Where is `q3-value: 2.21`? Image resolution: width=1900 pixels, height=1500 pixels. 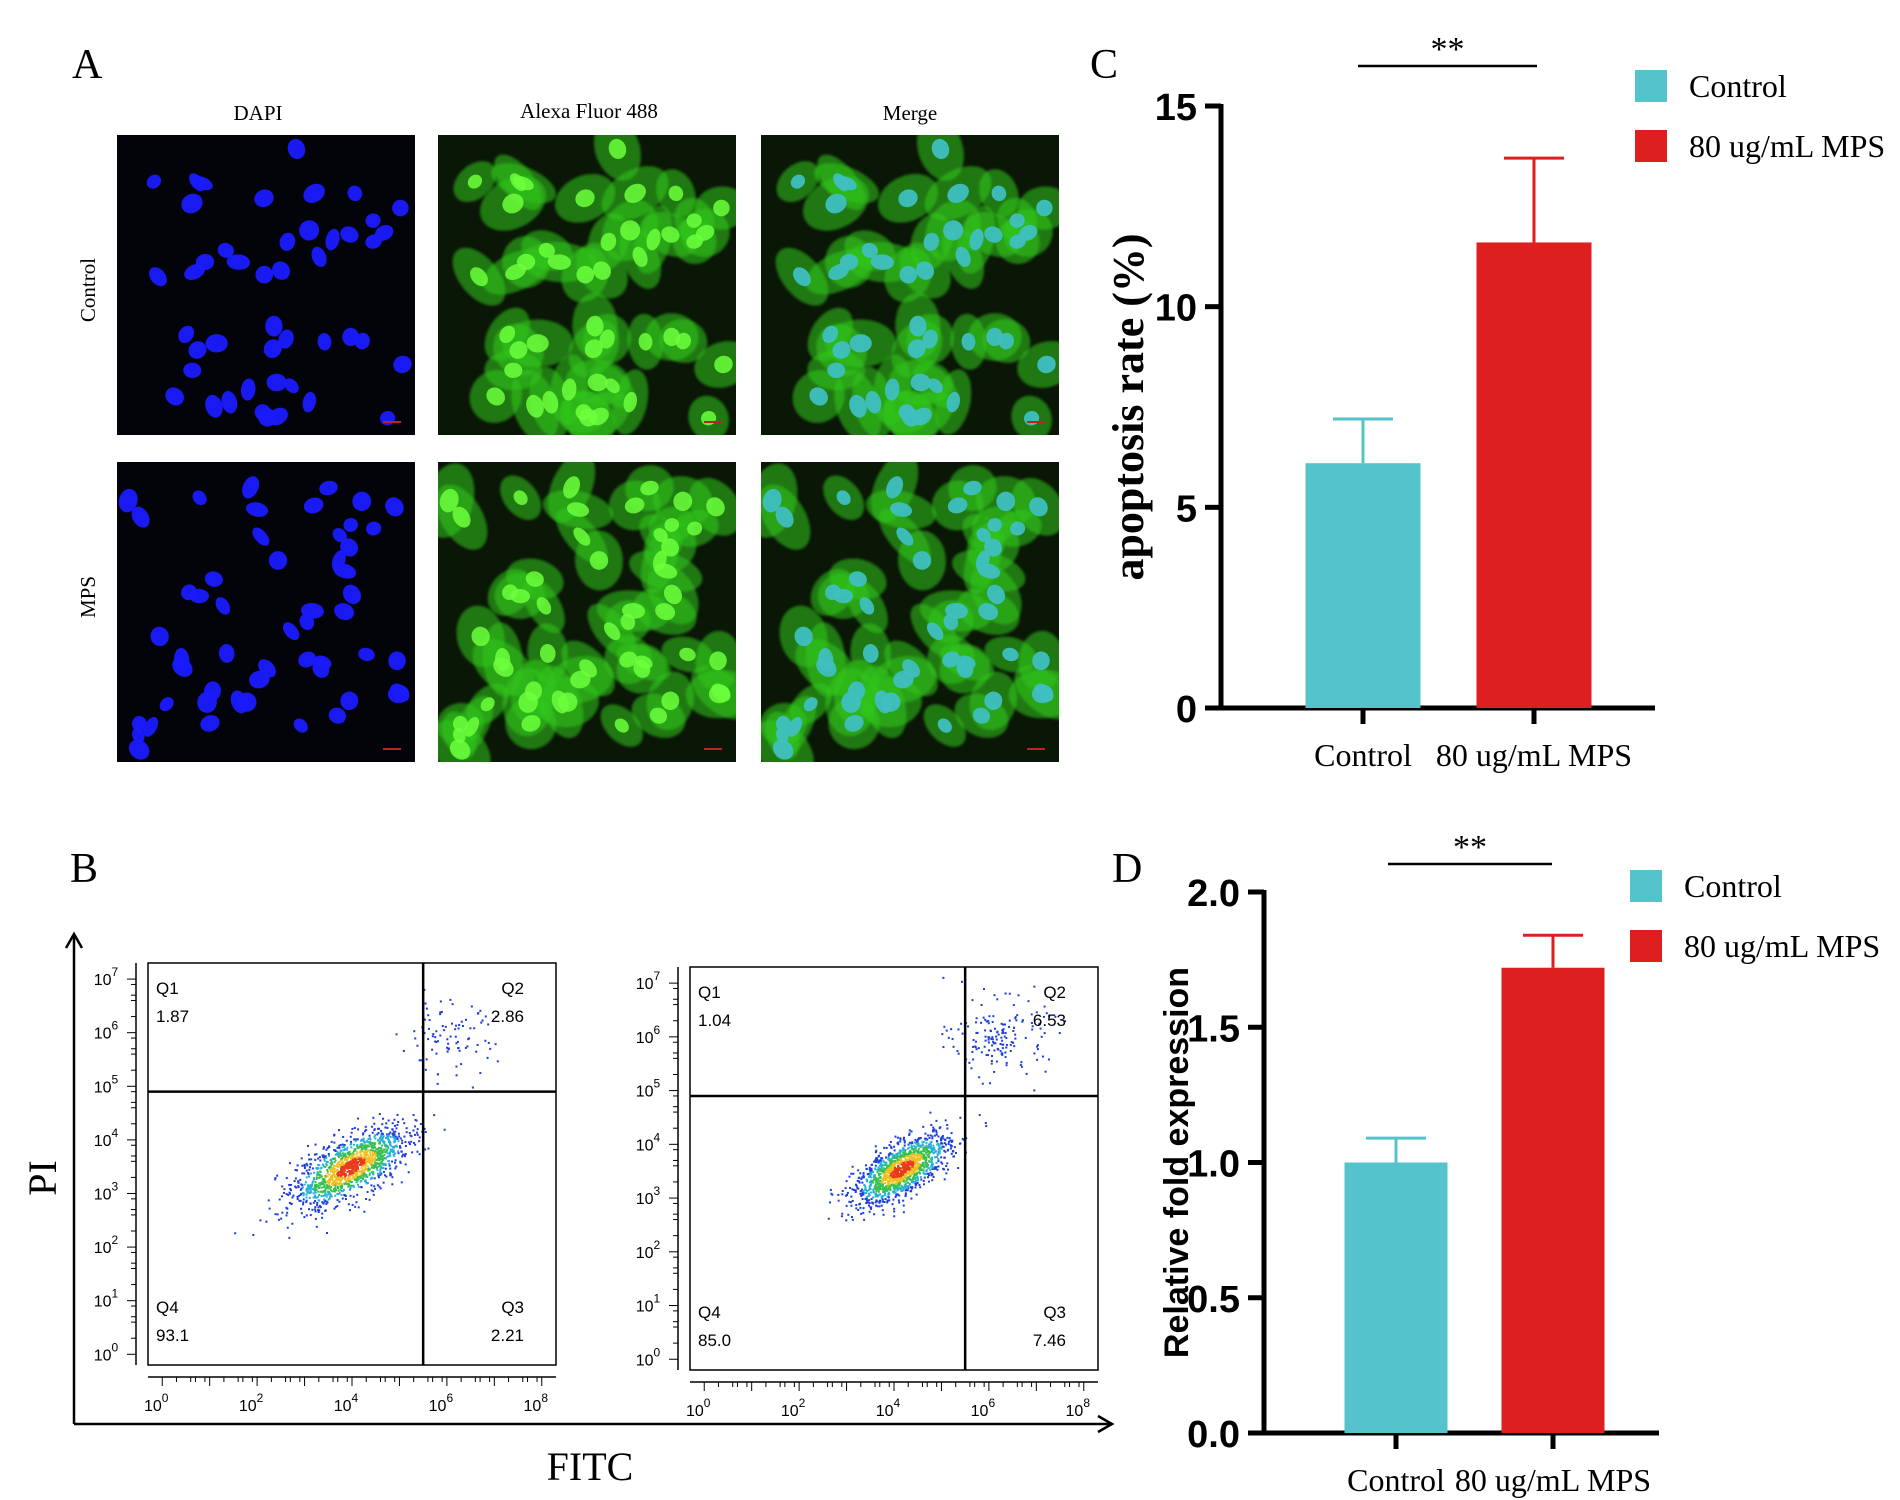 q3-value: 2.21 is located at coordinates (507, 1335).